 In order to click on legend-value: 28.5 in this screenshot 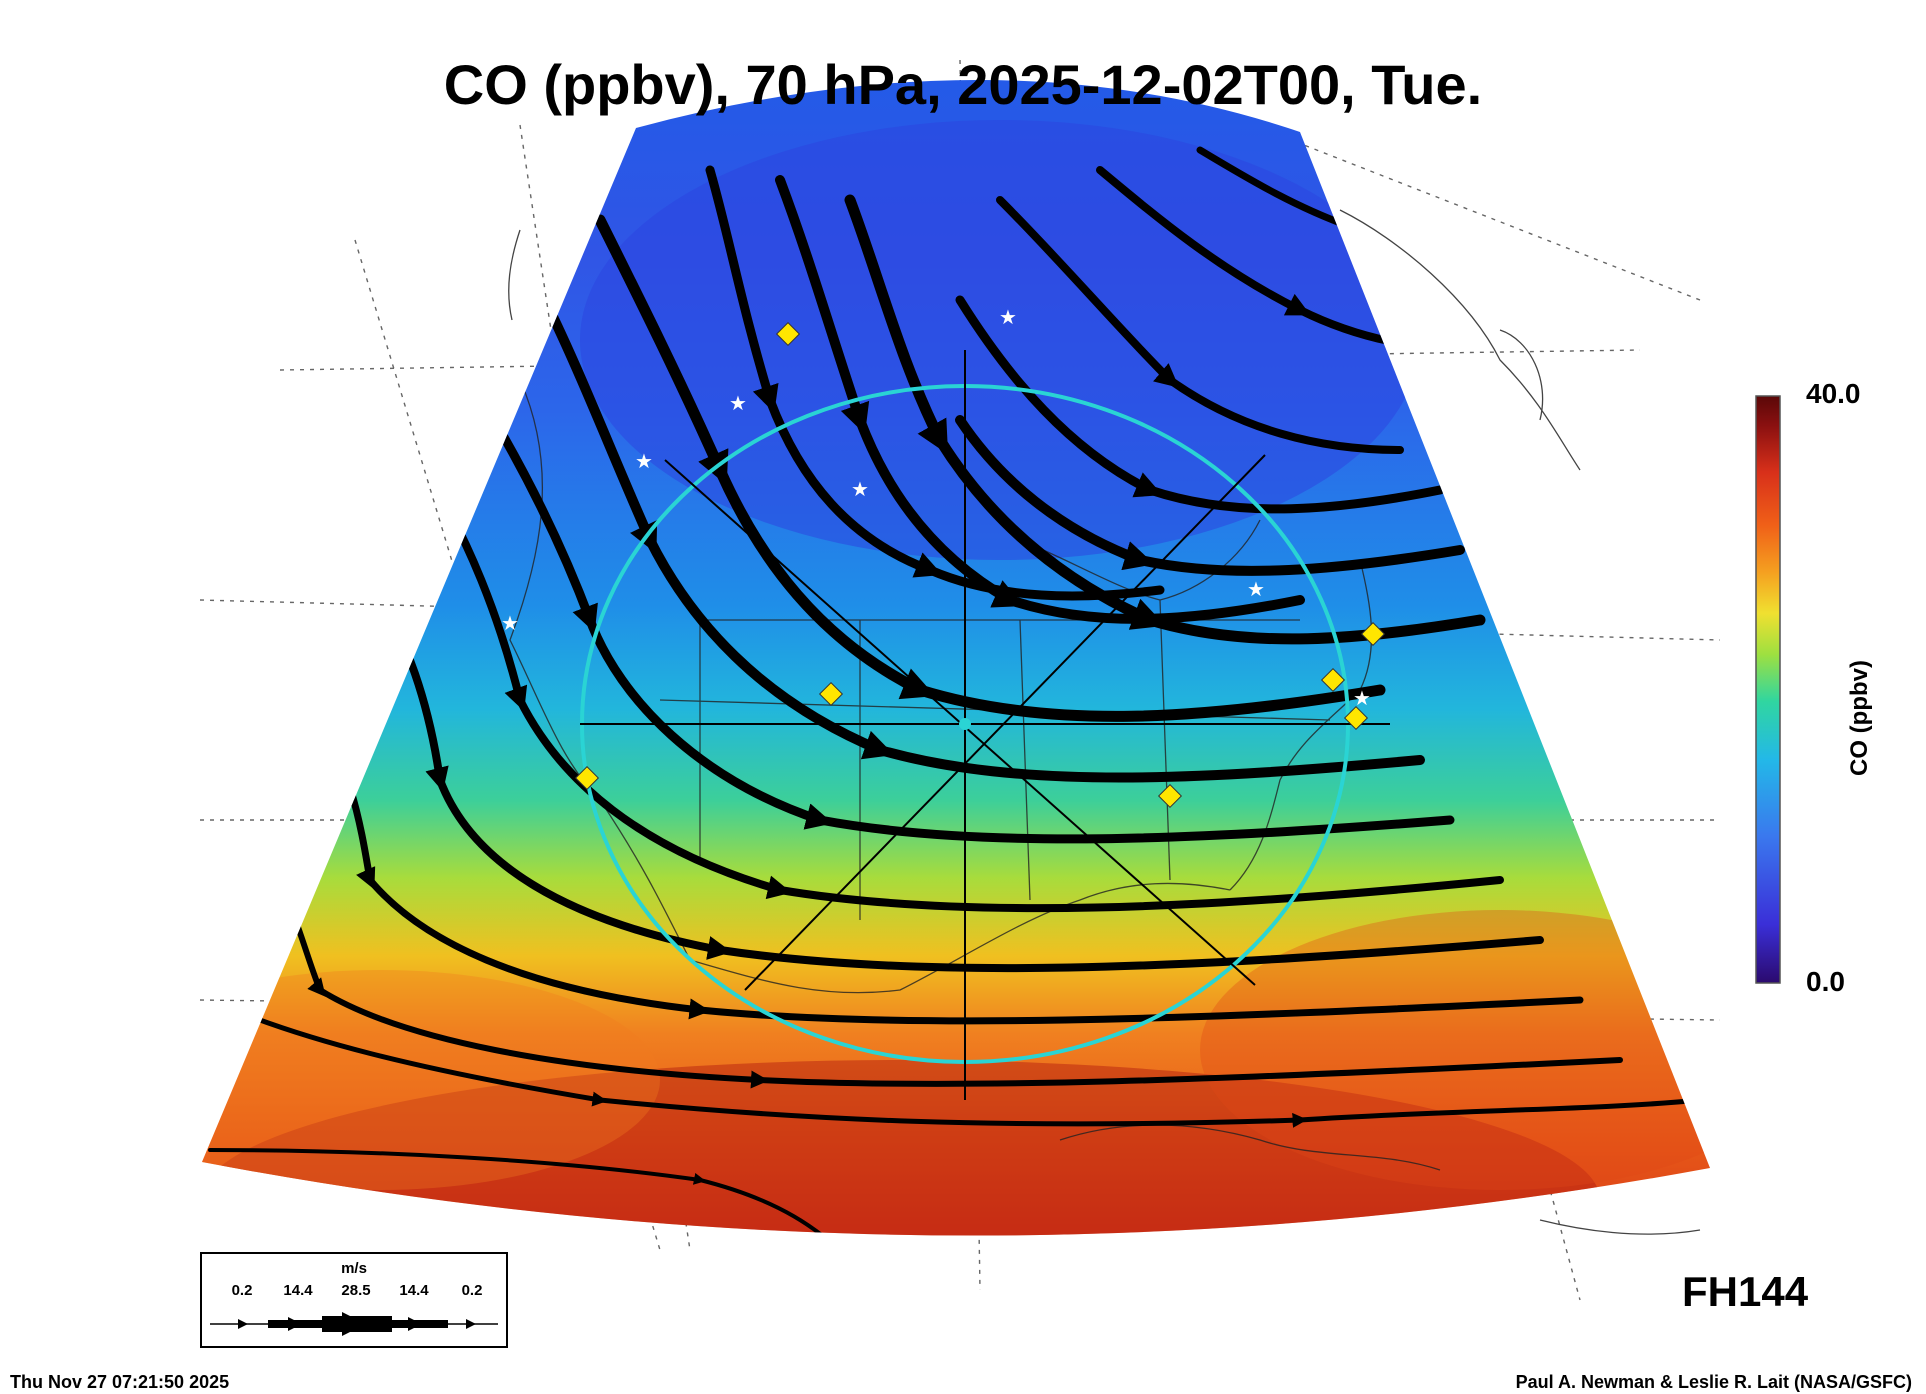, I will do `click(356, 1290)`.